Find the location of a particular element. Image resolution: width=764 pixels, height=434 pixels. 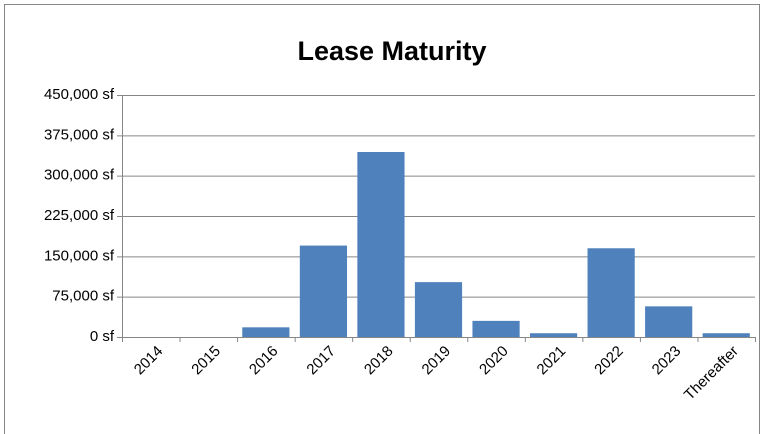

y-tick-label: 150,000 sf is located at coordinates (79, 255).